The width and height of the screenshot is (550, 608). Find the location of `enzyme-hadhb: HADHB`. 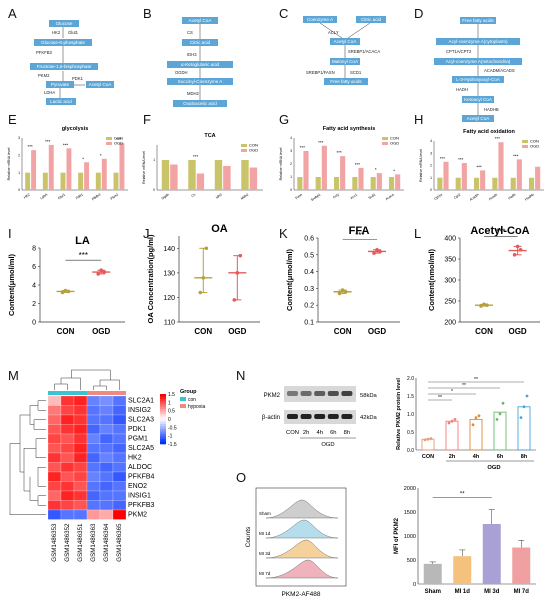

enzyme-hadhb: HADHB is located at coordinates (491, 109).